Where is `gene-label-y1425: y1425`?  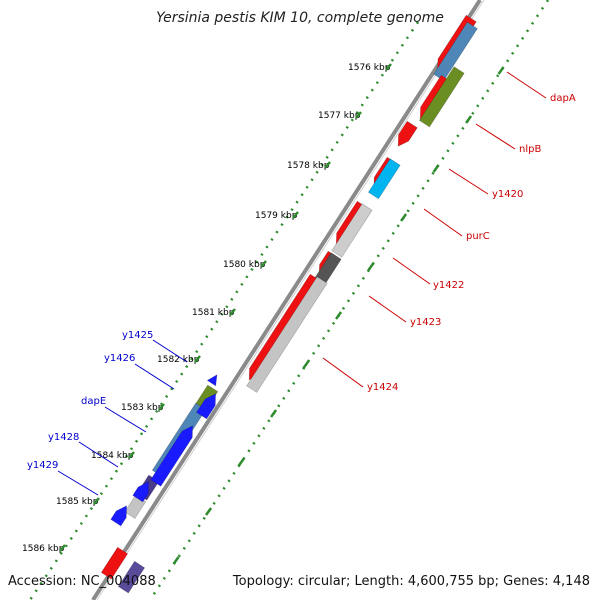
gene-label-y1425: y1425 is located at coordinates (137, 335).